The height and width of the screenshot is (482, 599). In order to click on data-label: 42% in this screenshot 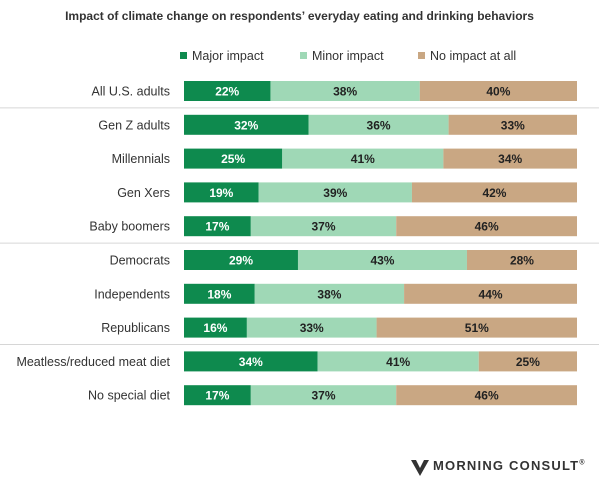, I will do `click(494, 193)`.